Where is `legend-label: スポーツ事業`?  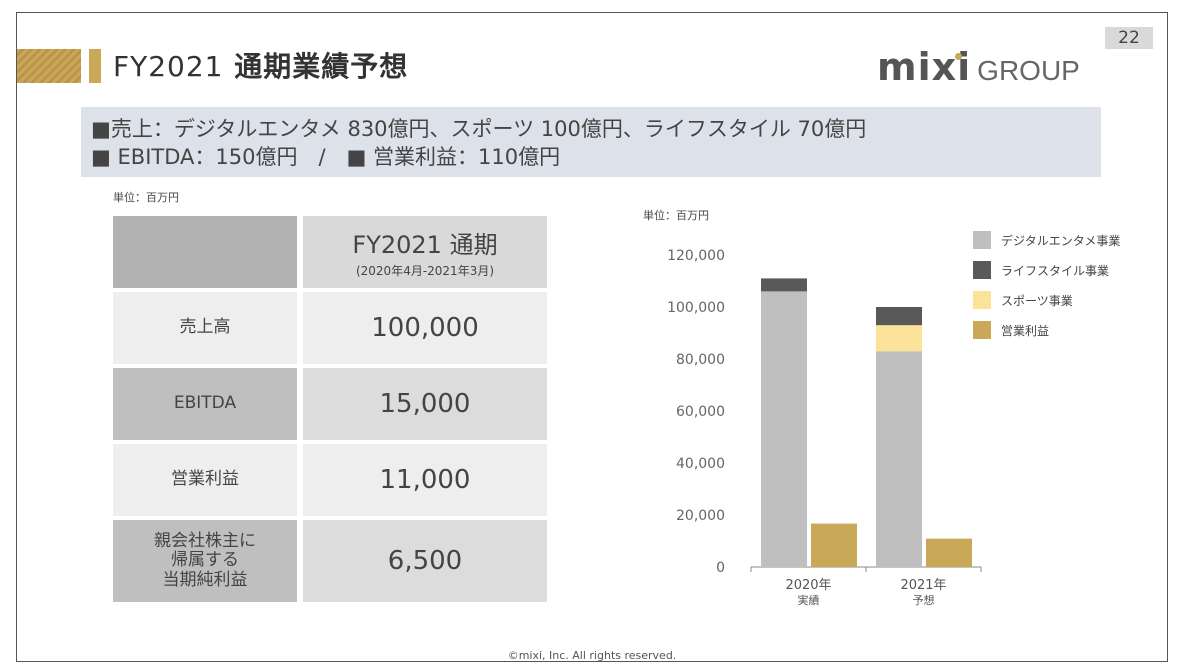
legend-label: スポーツ事業 is located at coordinates (1037, 301).